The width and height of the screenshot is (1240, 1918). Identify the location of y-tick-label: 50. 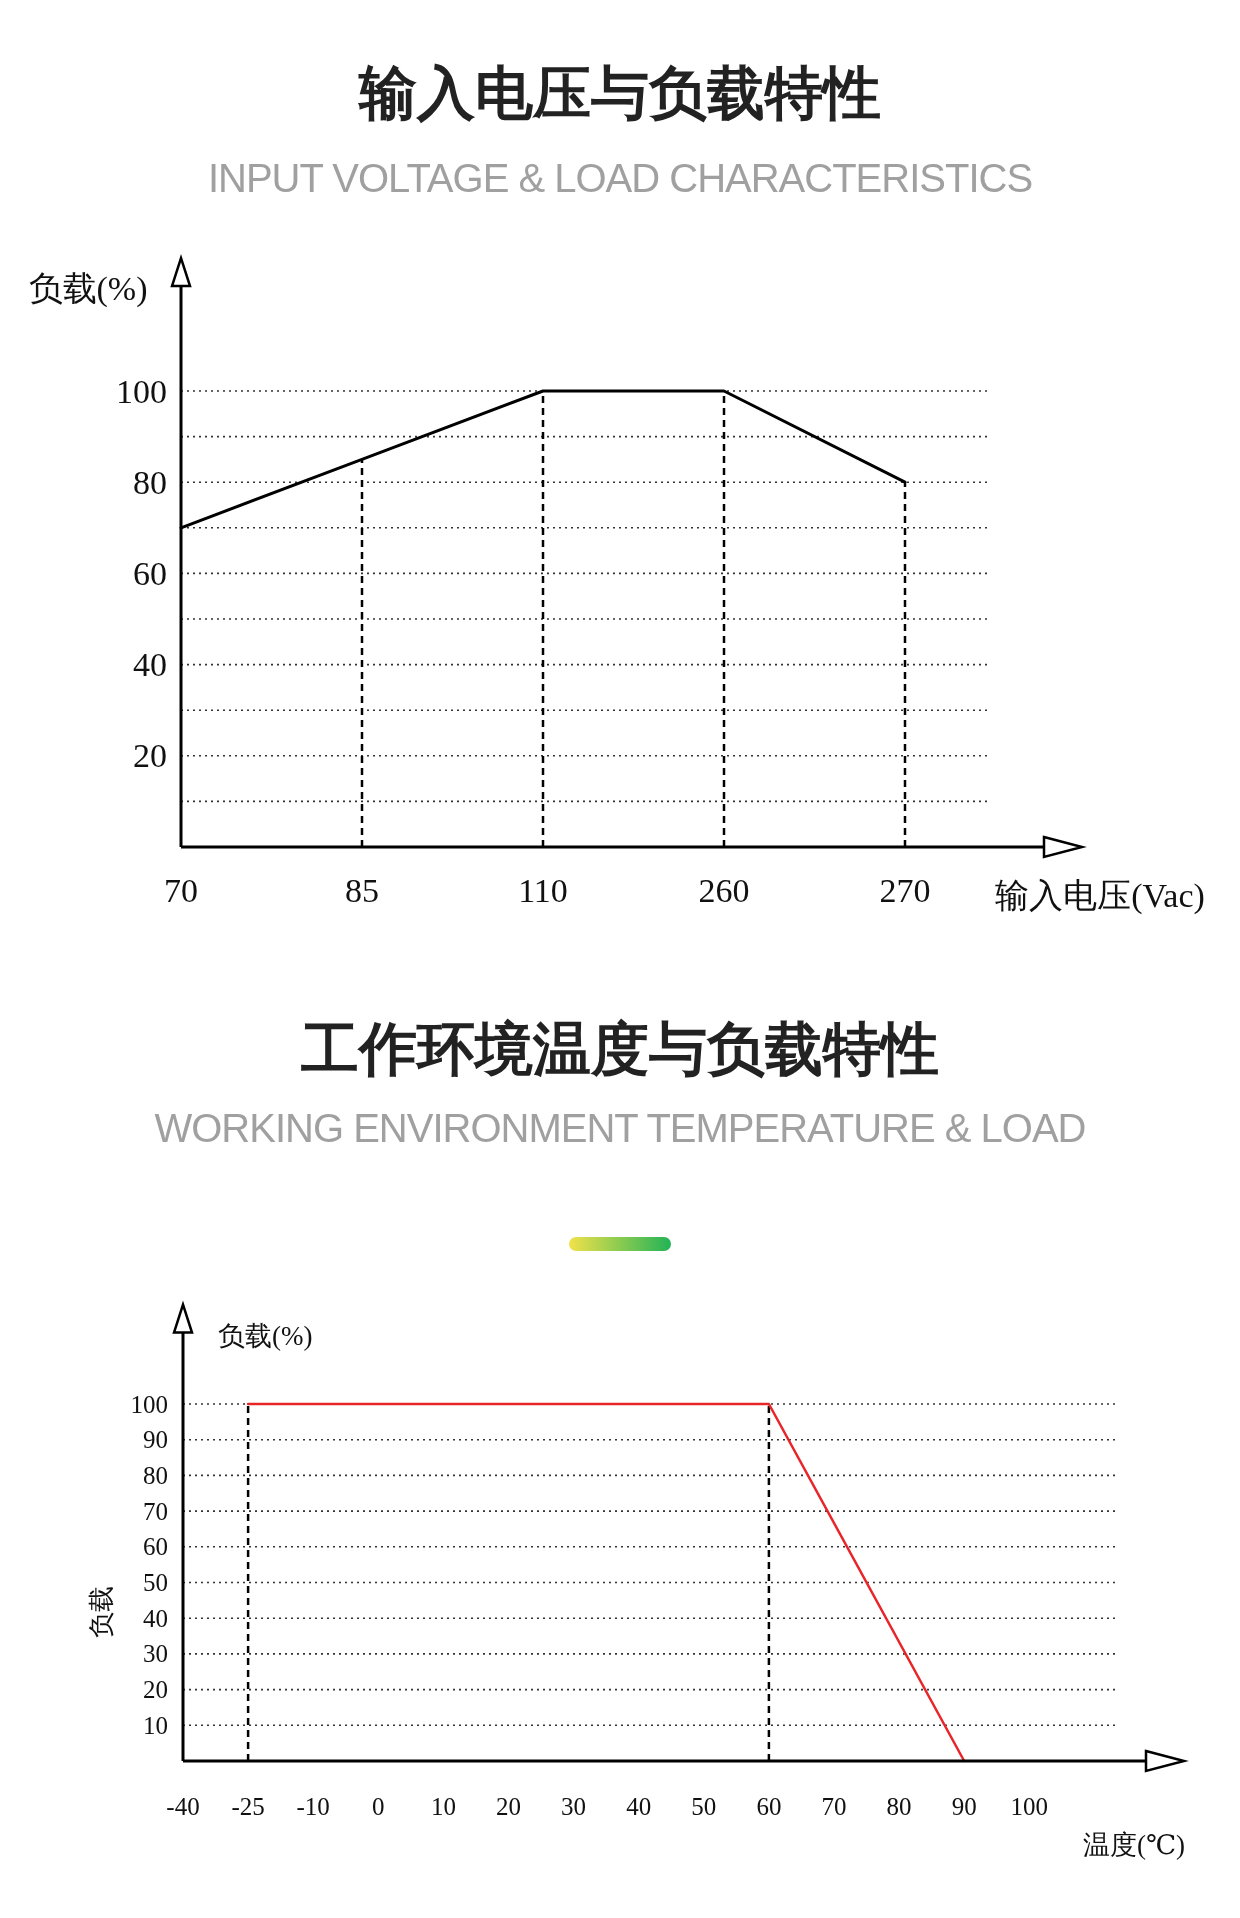
(155, 1582).